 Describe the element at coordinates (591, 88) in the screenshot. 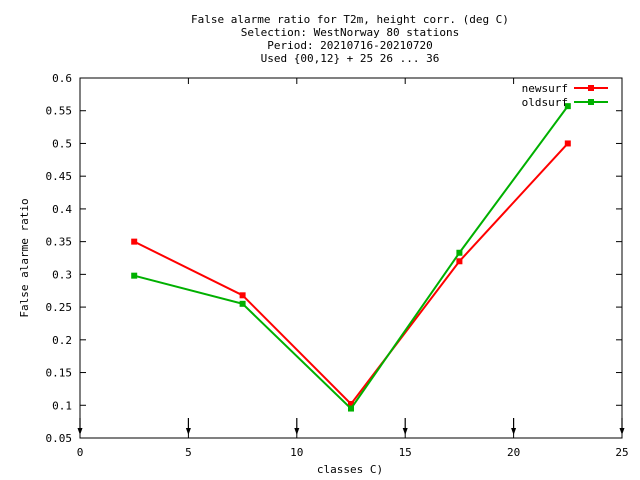

I see `legend-marker-newsurf` at that location.